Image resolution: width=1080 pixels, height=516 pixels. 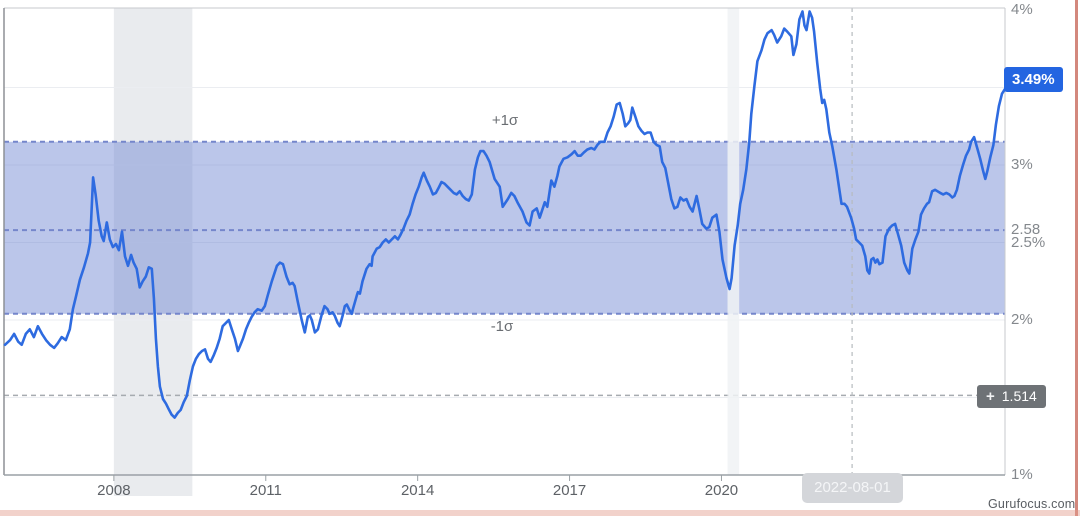 What do you see at coordinates (505, 120) in the screenshot?
I see `plus-sigma-label: +1σ` at bounding box center [505, 120].